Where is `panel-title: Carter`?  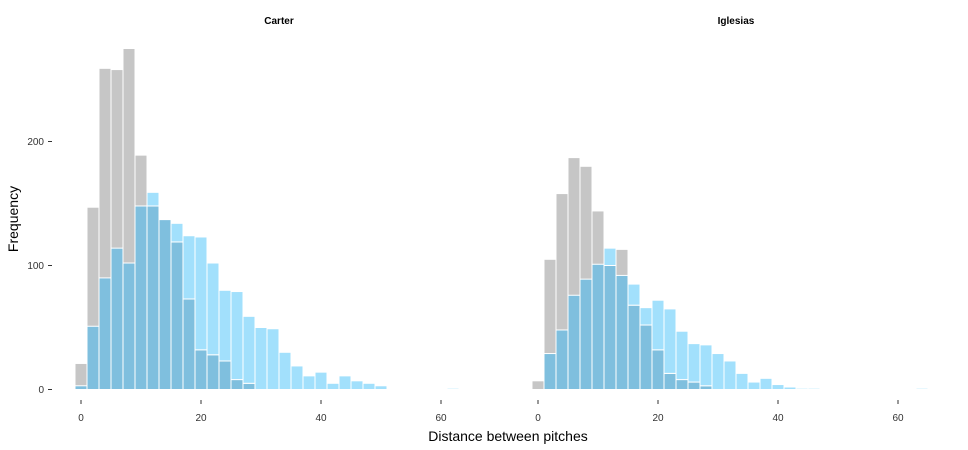
panel-title: Carter is located at coordinates (279, 21).